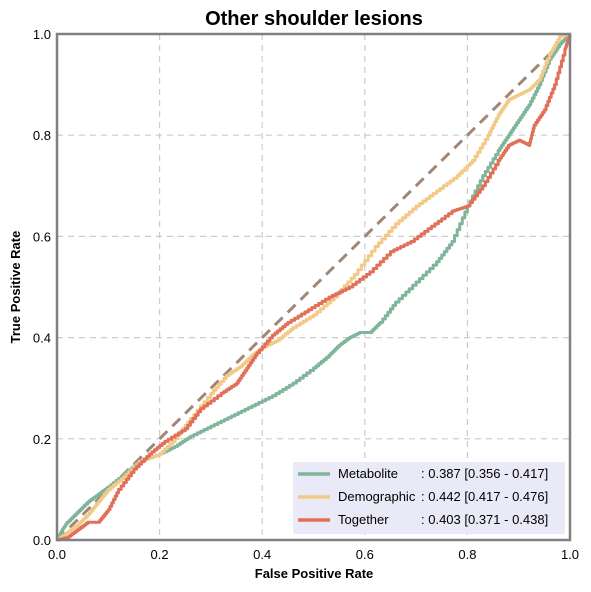 The width and height of the screenshot is (591, 592). What do you see at coordinates (262, 554) in the screenshot?
I see `x-tick-label-2: 0.4` at bounding box center [262, 554].